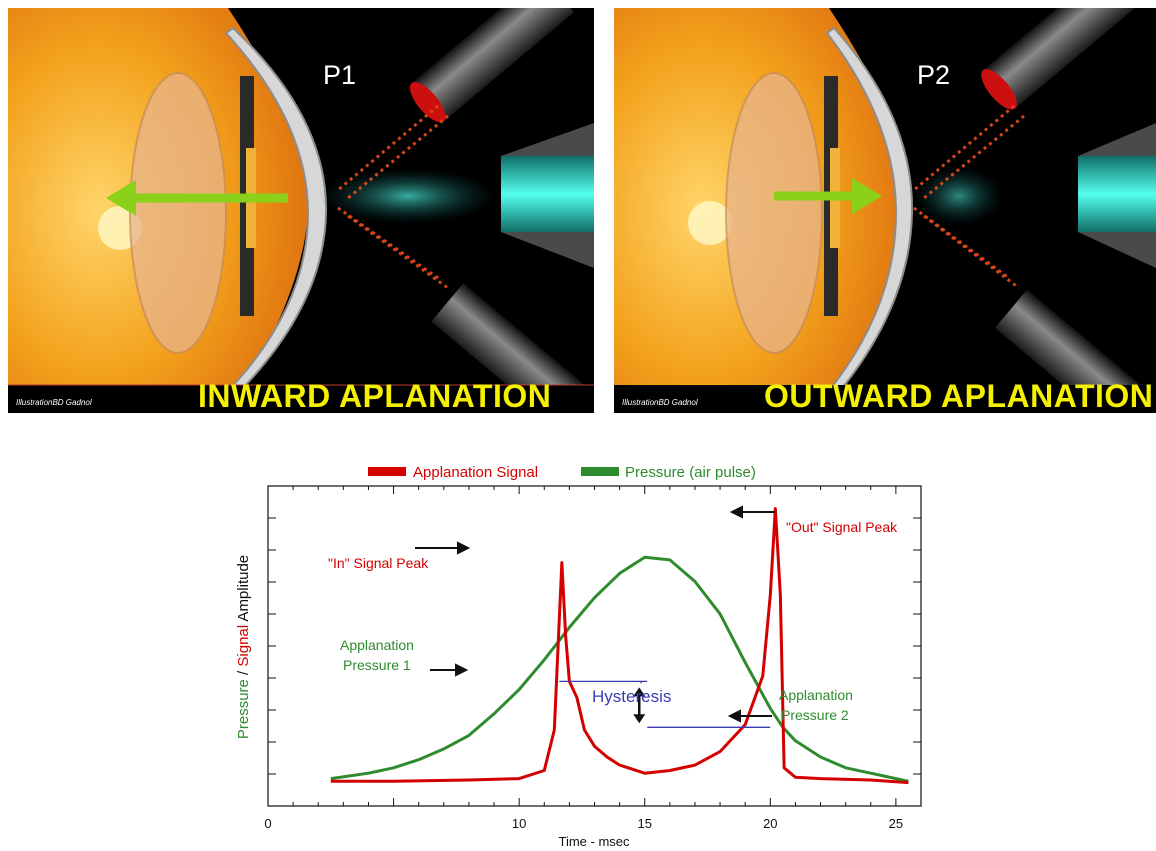 The image size is (1156, 851). Describe the element at coordinates (644, 823) in the screenshot. I see `x-tick-label: 15` at that location.